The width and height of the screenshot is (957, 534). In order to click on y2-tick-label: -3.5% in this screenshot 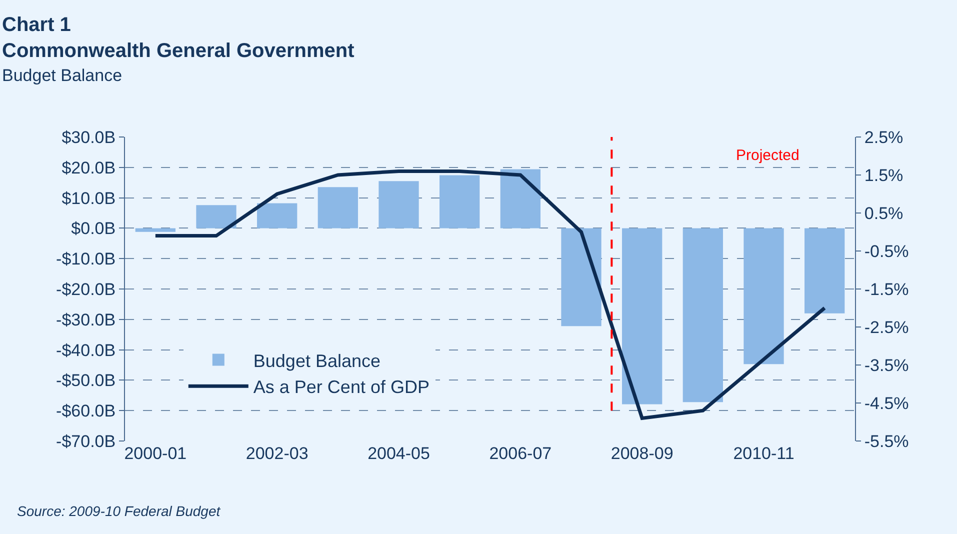, I will do `click(886, 365)`.